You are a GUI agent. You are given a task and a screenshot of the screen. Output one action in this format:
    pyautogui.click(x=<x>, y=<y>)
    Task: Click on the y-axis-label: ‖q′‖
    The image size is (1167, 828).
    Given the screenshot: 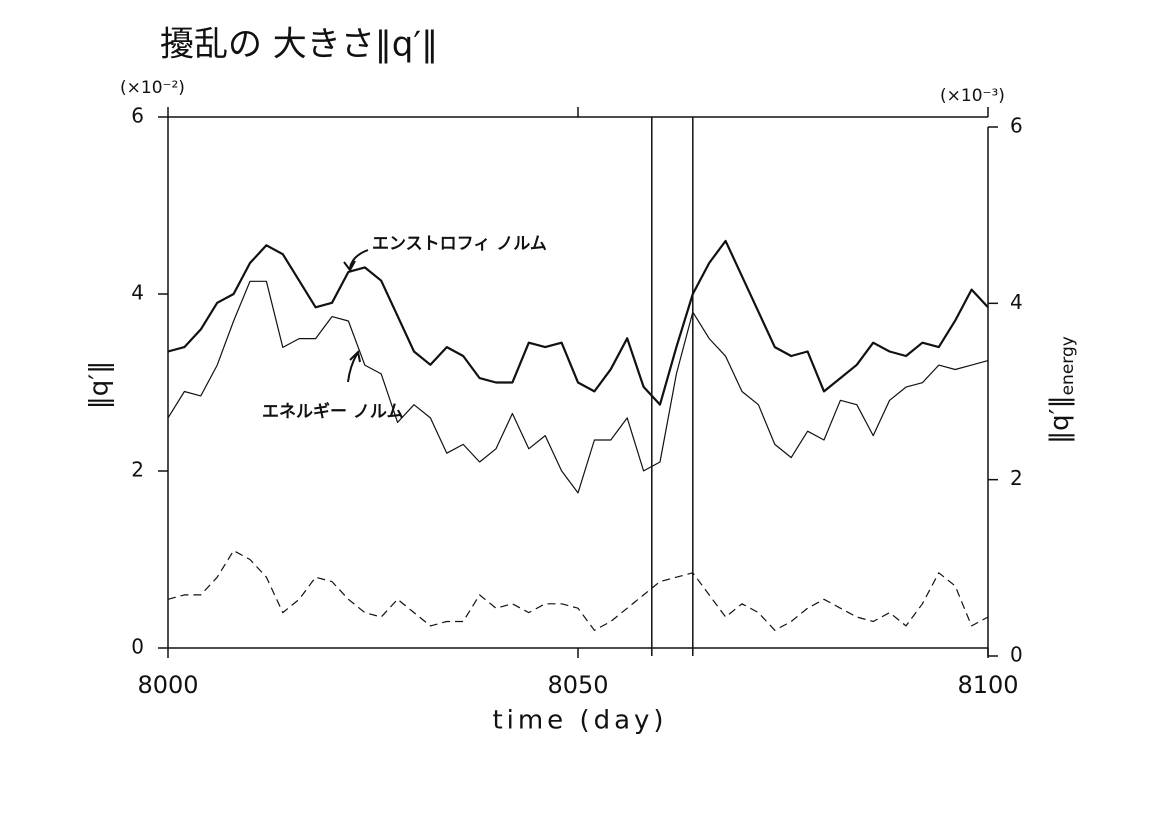 What is the action you would take?
    pyautogui.click(x=100, y=385)
    